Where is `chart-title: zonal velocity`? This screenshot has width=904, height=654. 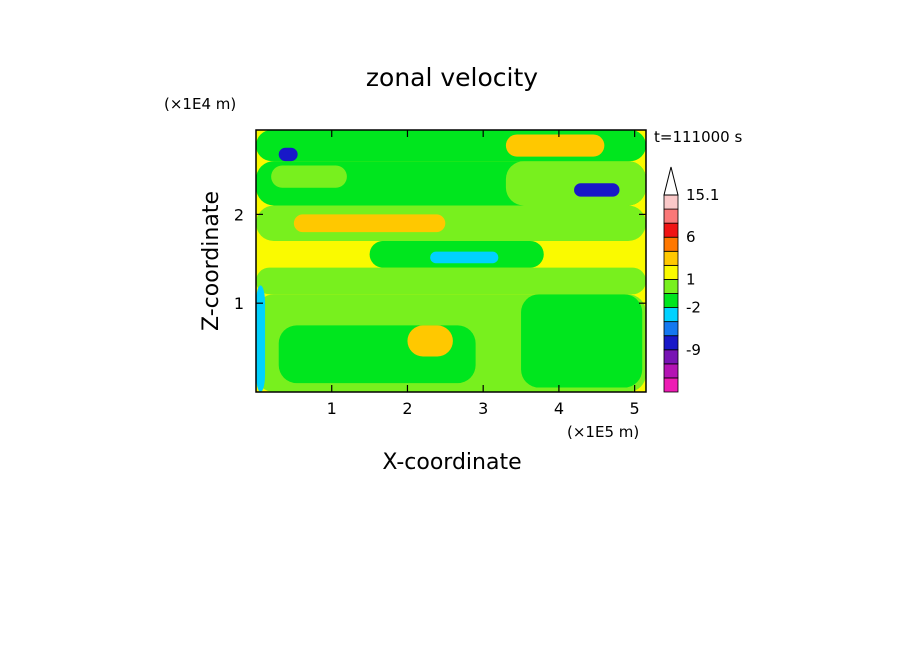 chart-title: zonal velocity is located at coordinates (452, 77).